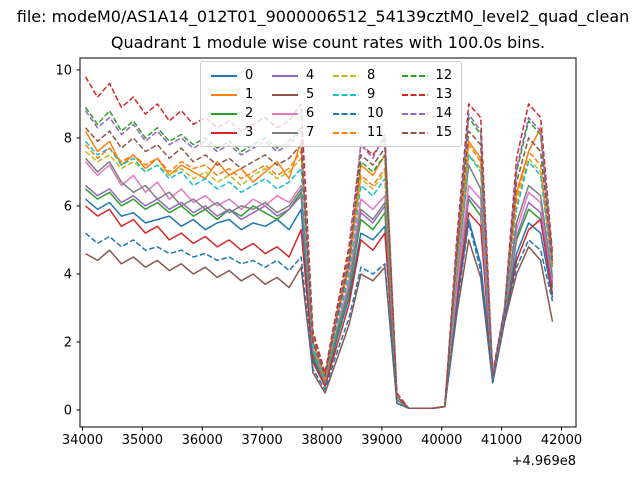  I want to click on legend-label: 12, so click(444, 75).